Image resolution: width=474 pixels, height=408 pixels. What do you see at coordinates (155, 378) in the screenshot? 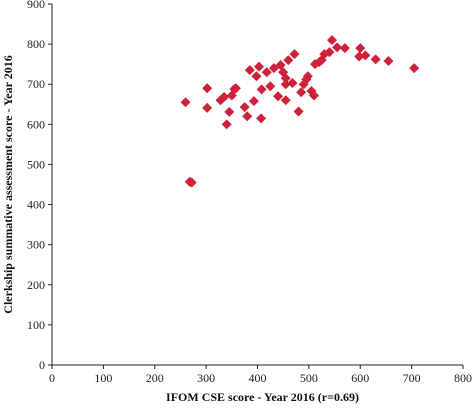
I see `x-tick-label: 200` at bounding box center [155, 378].